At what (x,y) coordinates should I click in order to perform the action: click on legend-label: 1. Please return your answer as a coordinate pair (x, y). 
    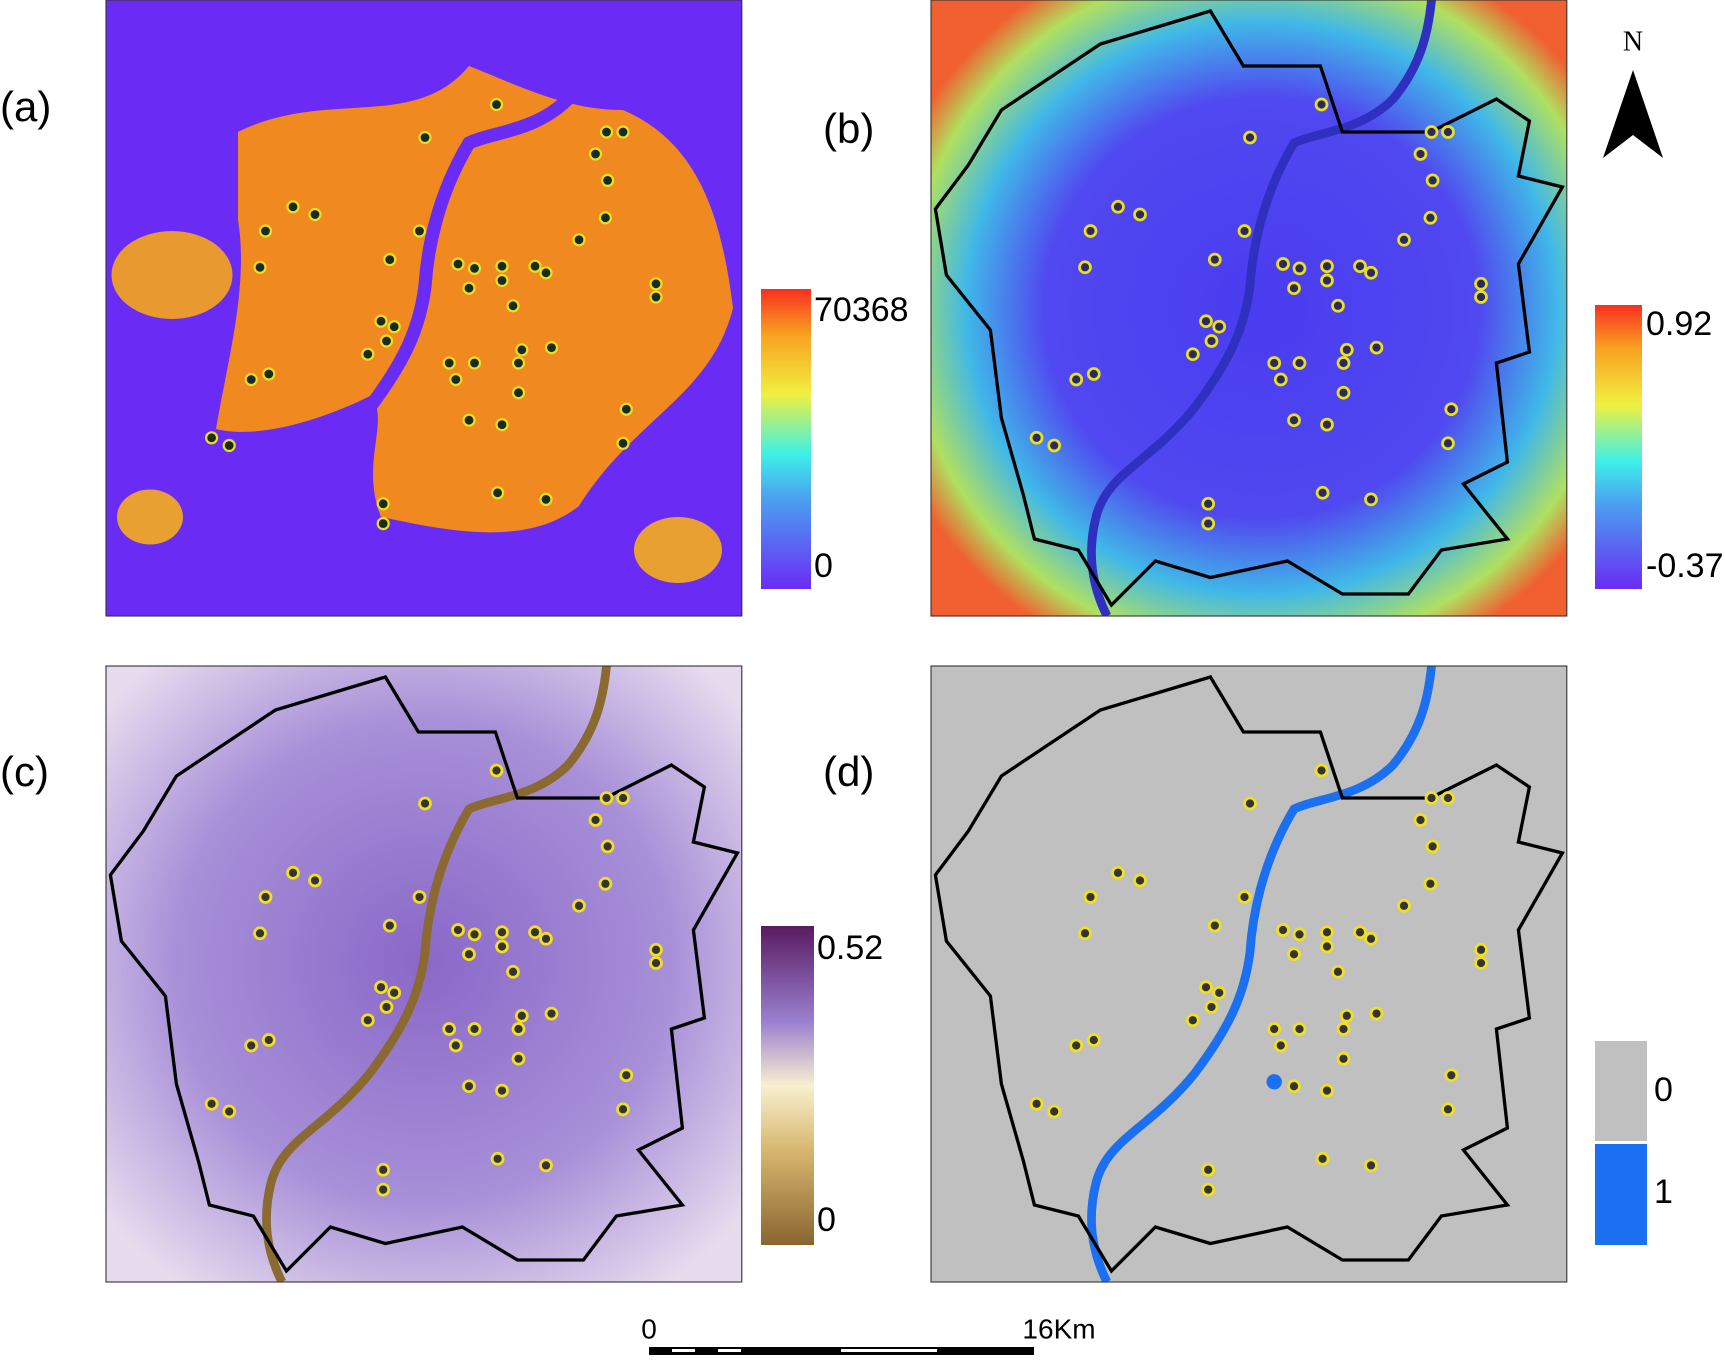
    Looking at the image, I should click on (1663, 1192).